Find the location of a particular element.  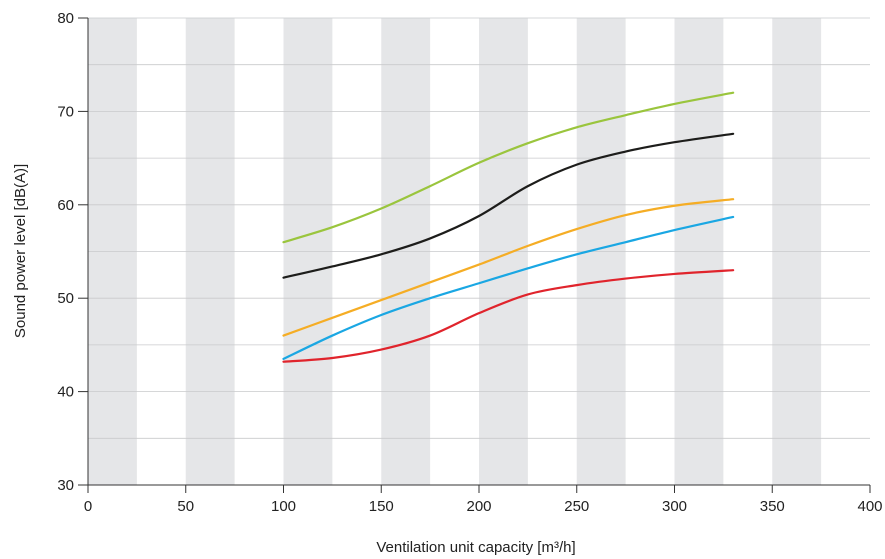

x-tick-label: 250 is located at coordinates (576, 506).